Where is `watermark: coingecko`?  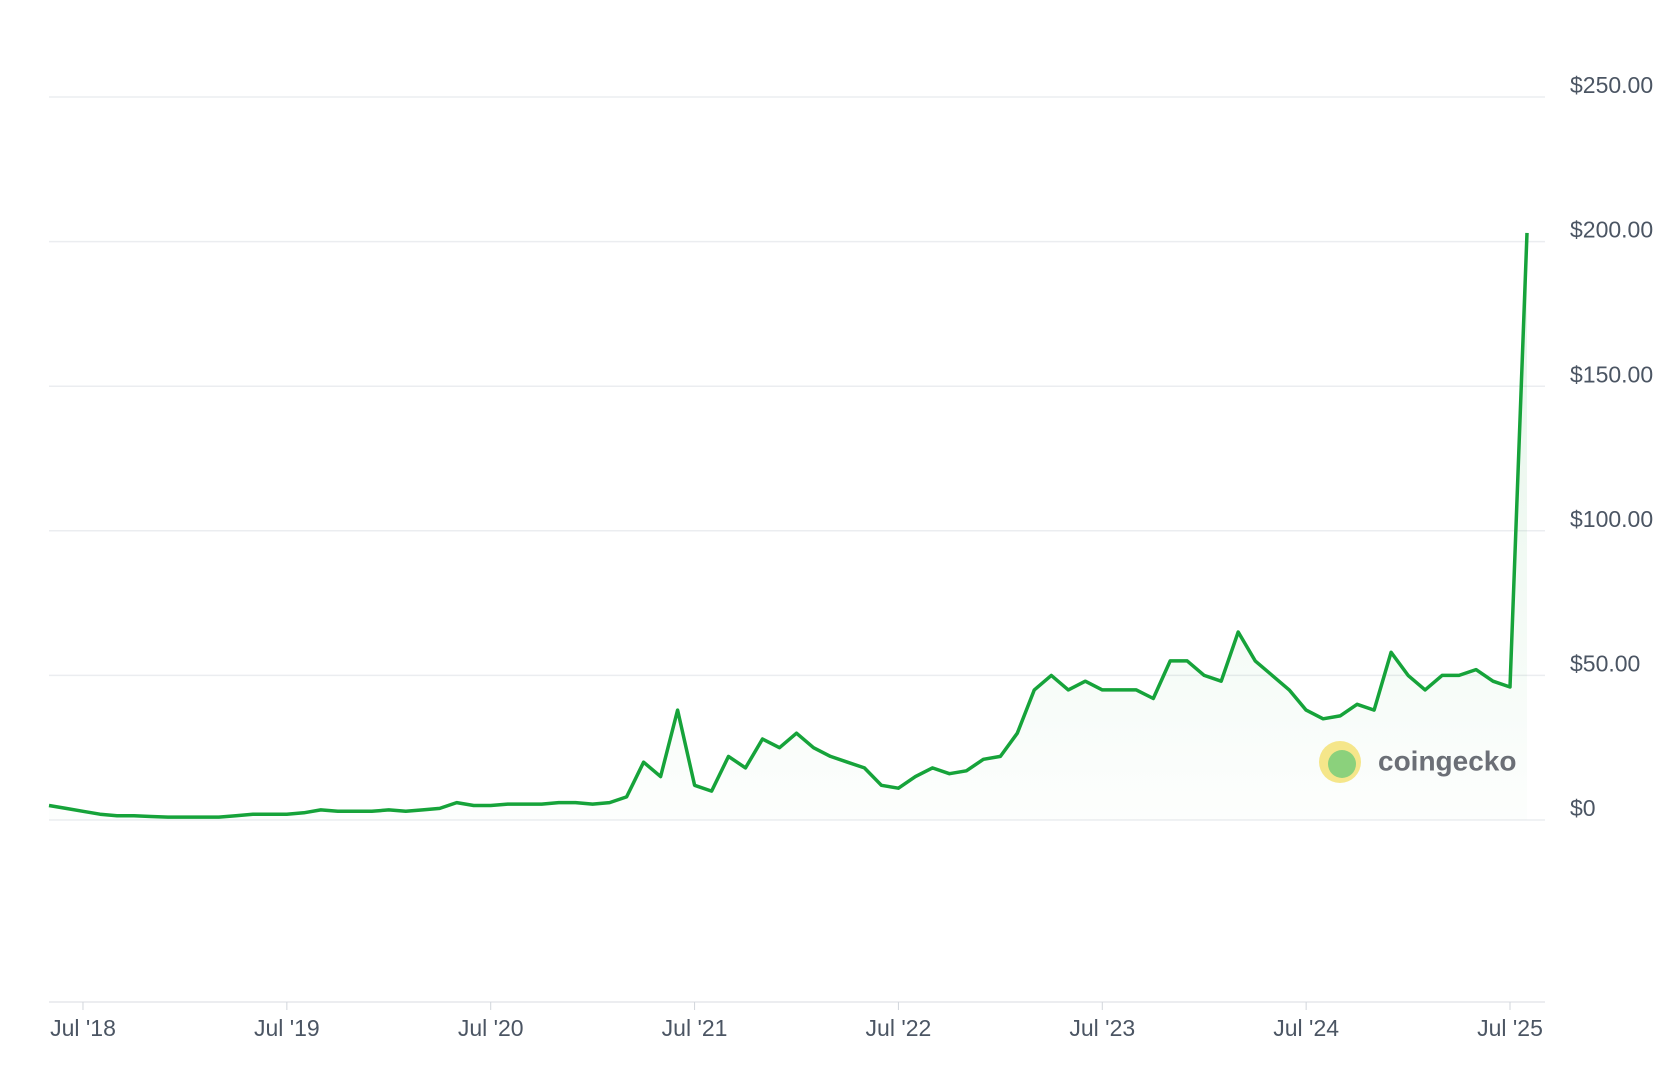
watermark: coingecko is located at coordinates (1447, 760).